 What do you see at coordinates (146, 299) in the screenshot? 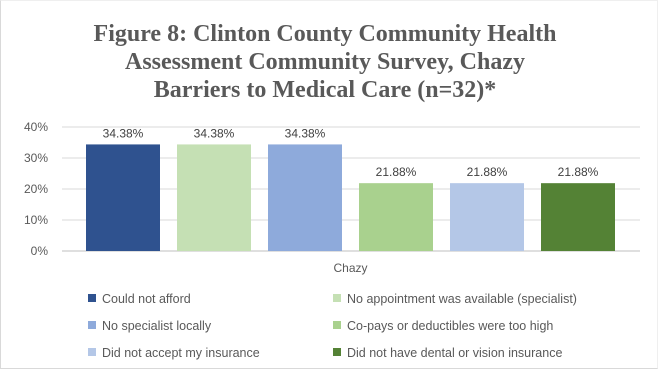
I see `legend-label: Could not afford` at bounding box center [146, 299].